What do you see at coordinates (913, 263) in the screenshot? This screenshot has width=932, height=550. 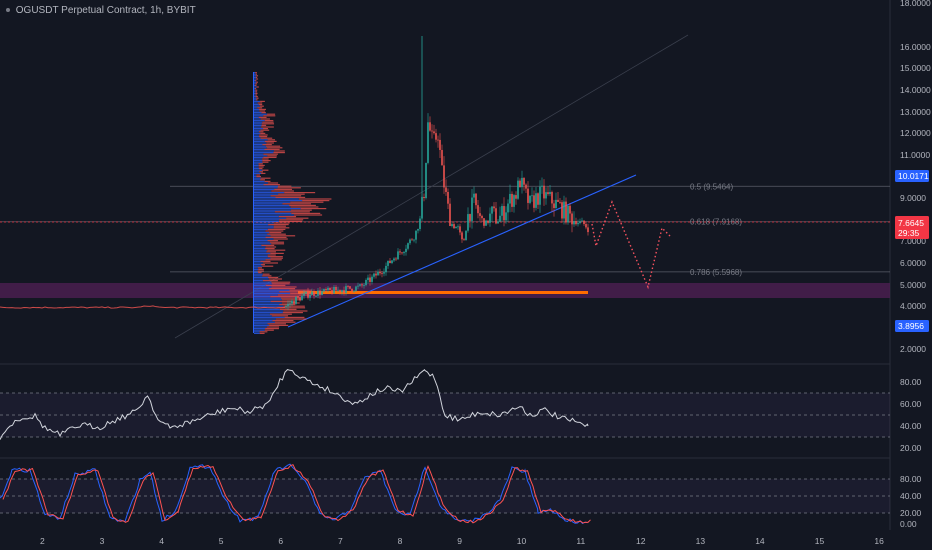 I see `price-axis-tick: 6.0000` at bounding box center [913, 263].